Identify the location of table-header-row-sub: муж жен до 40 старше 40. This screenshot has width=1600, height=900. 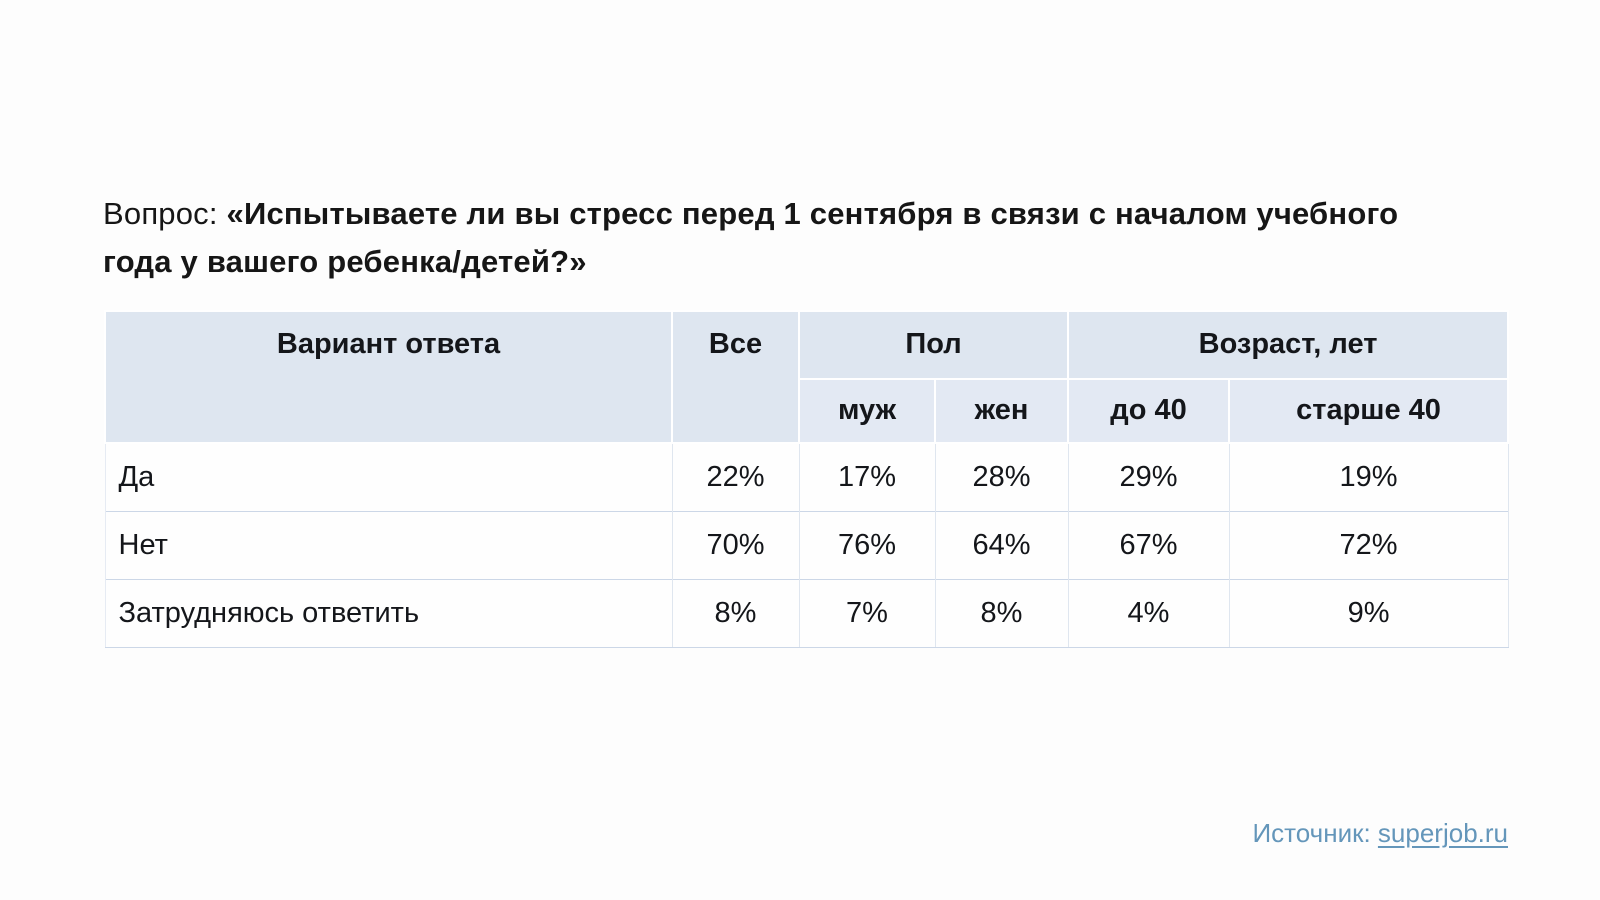
(807, 411).